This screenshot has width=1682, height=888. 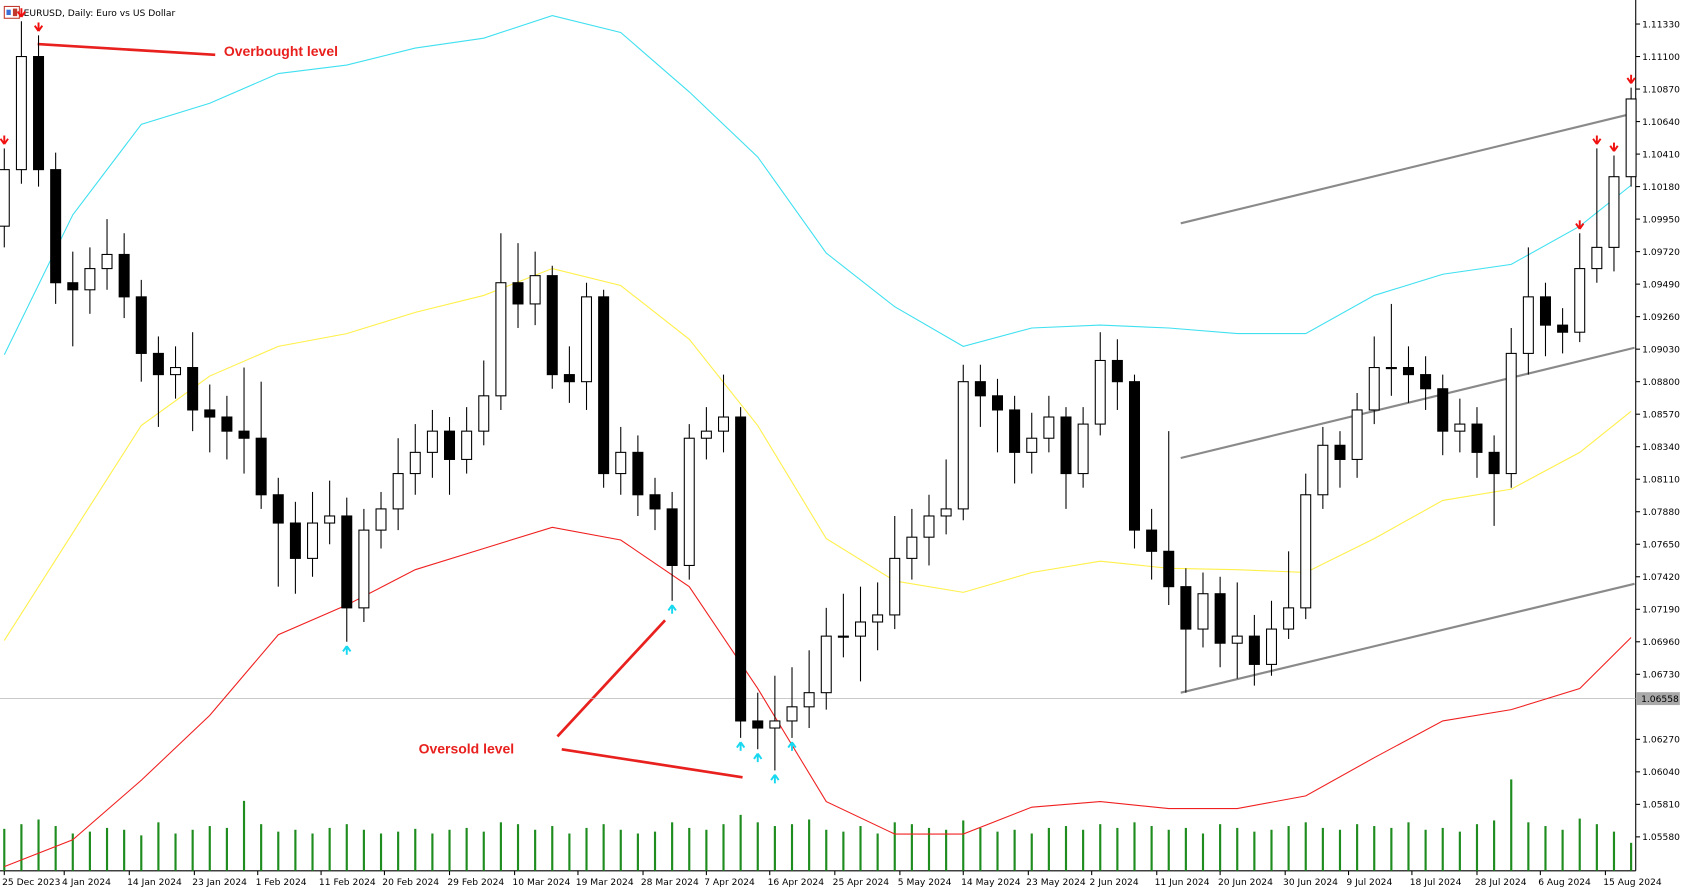 What do you see at coordinates (1661, 448) in the screenshot?
I see `y-tick-label: 1.08340` at bounding box center [1661, 448].